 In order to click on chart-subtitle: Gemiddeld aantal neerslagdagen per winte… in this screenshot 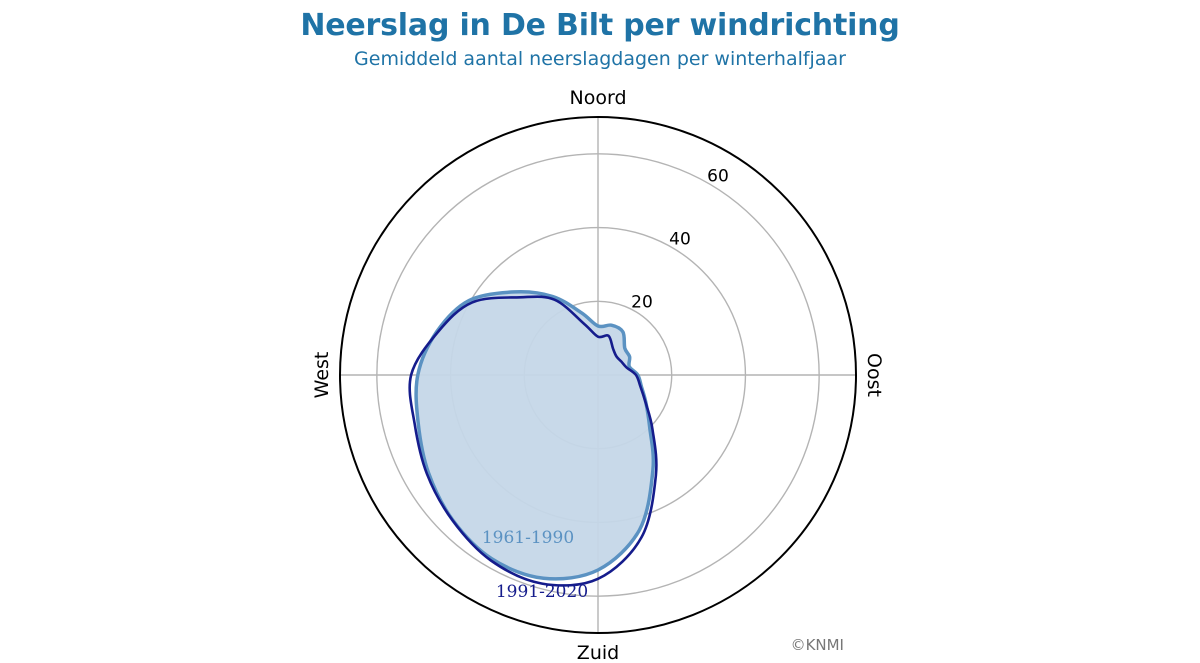, I will do `click(600, 59)`.